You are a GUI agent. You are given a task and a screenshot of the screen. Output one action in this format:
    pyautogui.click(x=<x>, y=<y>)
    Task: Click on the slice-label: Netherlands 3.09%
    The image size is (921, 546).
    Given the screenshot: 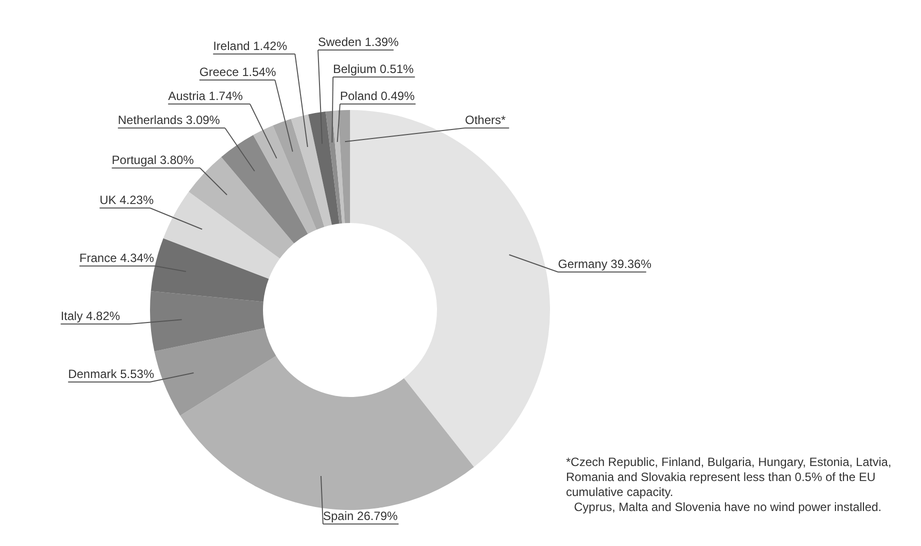 What is the action you would take?
    pyautogui.click(x=169, y=120)
    